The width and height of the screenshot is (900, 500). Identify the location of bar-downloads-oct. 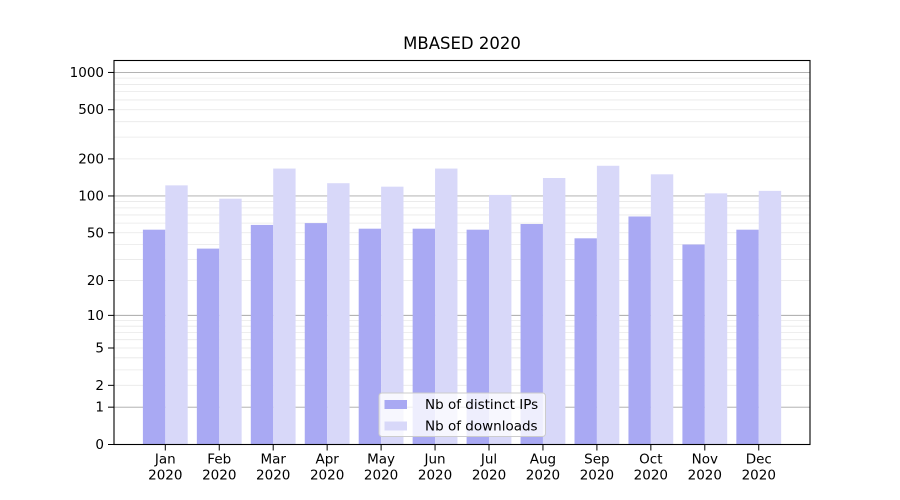
(662, 309).